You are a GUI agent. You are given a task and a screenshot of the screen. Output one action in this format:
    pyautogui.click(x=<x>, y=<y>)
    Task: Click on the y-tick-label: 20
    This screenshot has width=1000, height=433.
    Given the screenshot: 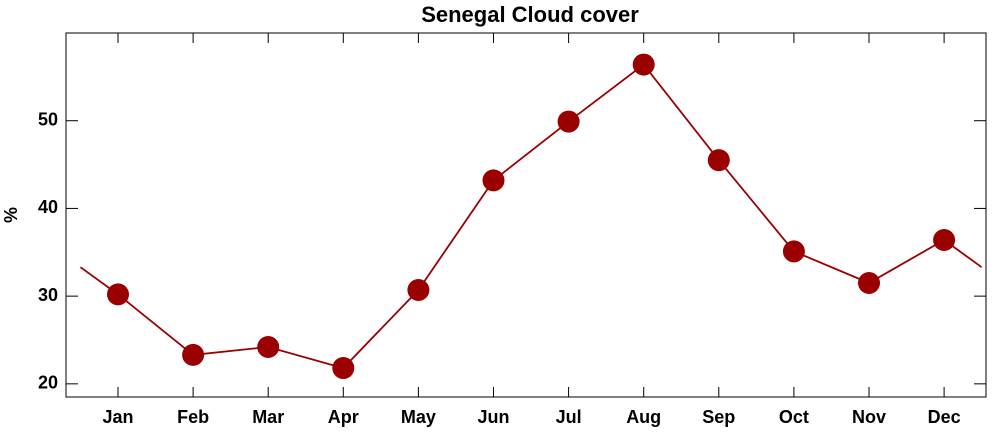 What is the action you would take?
    pyautogui.click(x=48, y=383)
    